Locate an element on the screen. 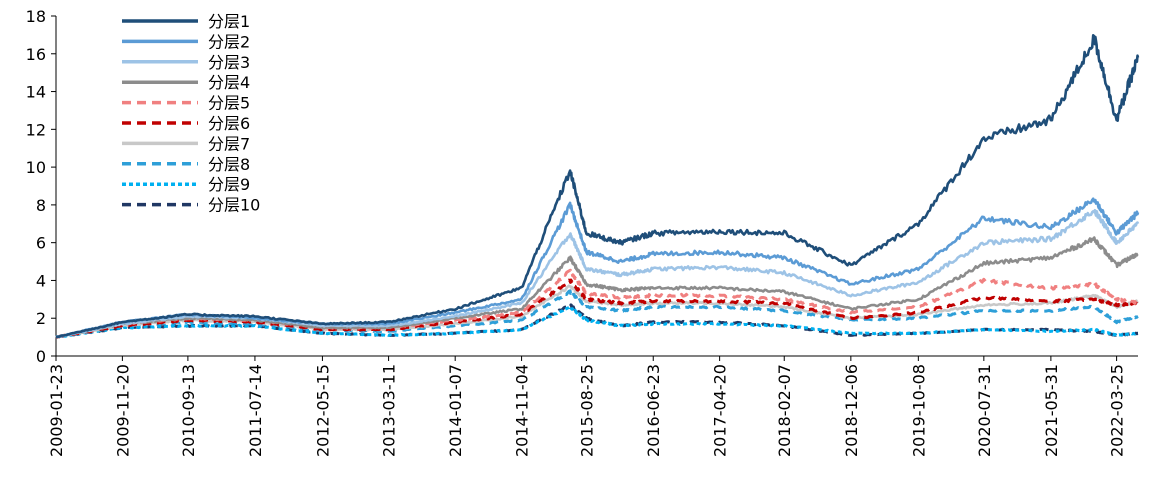  legend-label-8: 分层8 is located at coordinates (229, 164).